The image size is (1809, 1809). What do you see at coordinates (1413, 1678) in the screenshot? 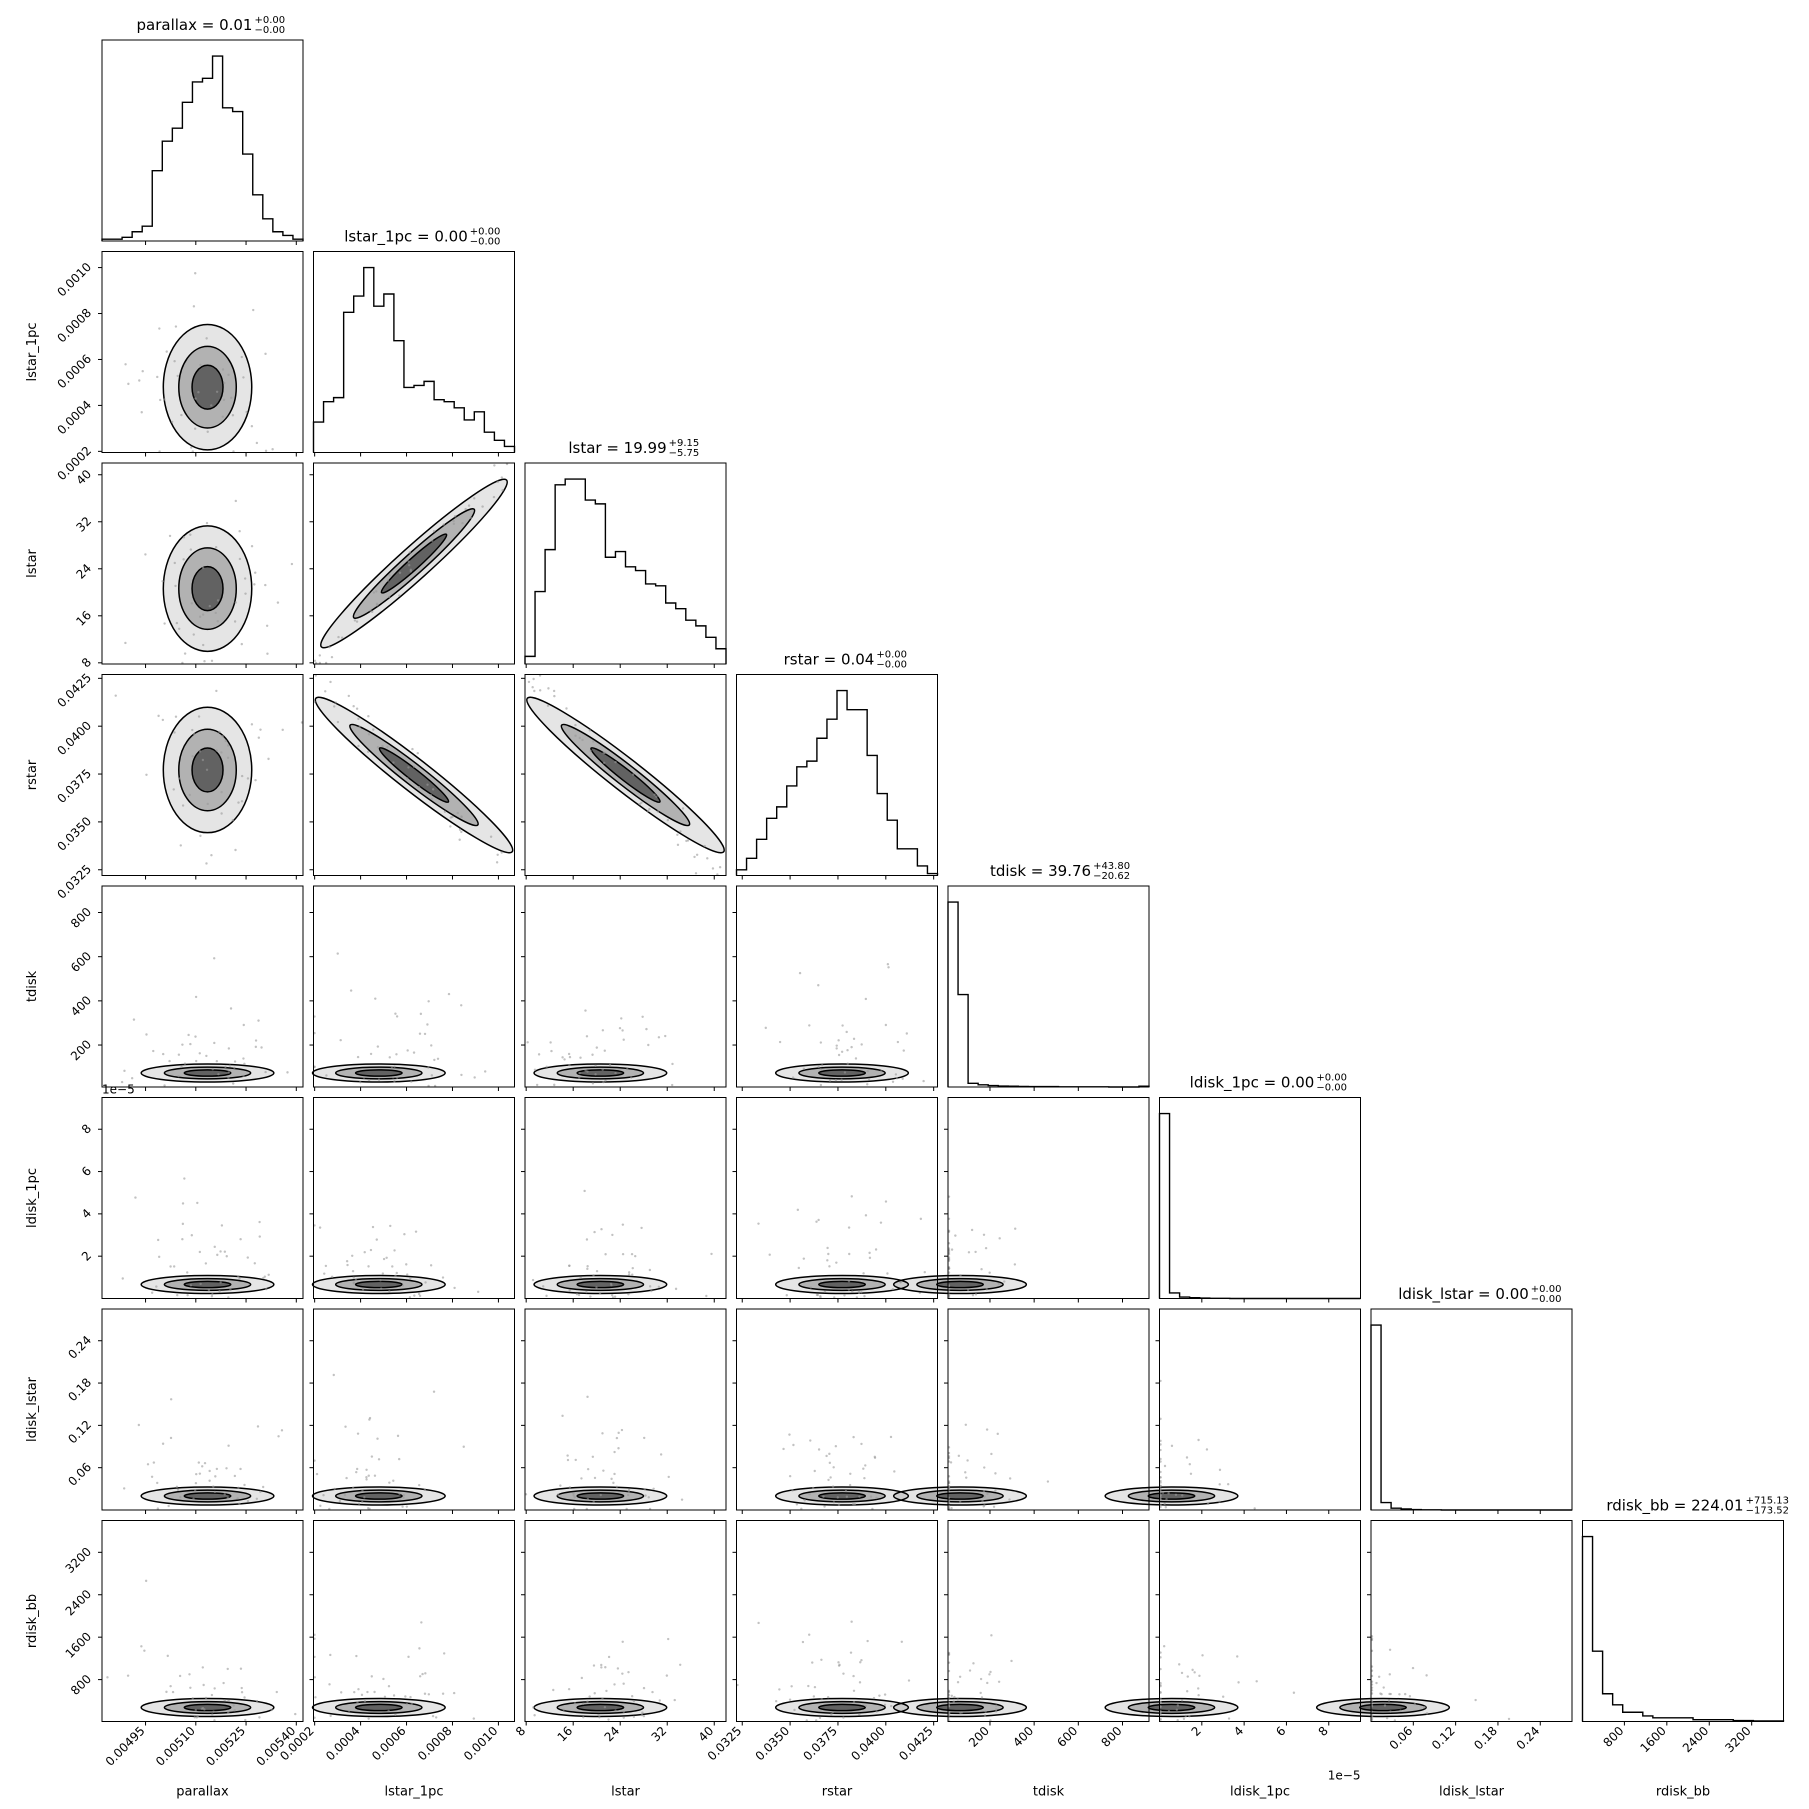
I see `scatter-rdisk_bb-vs-ldisk_lstar` at bounding box center [1413, 1678].